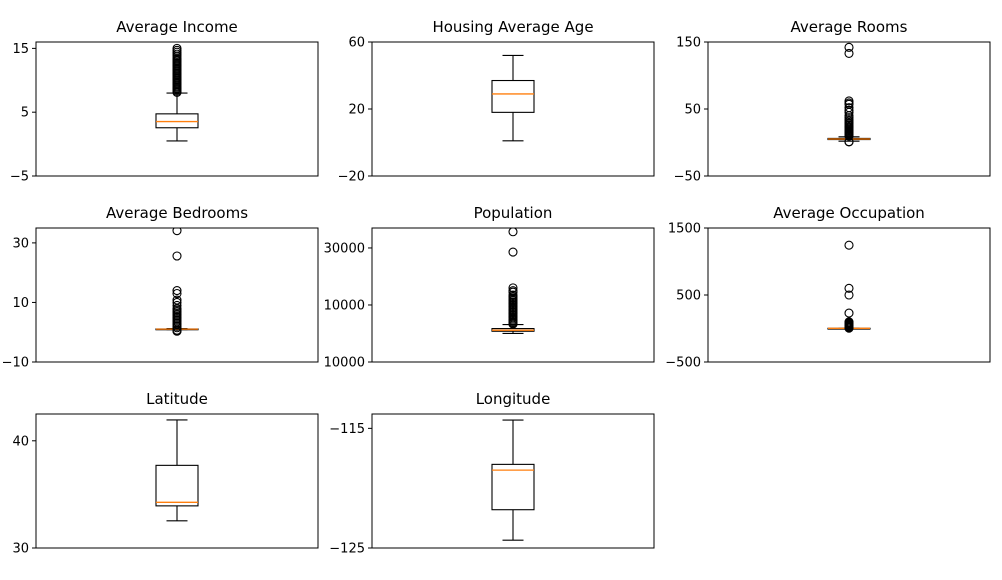  What do you see at coordinates (692, 110) in the screenshot?
I see `y-tick-label: 50` at bounding box center [692, 110].